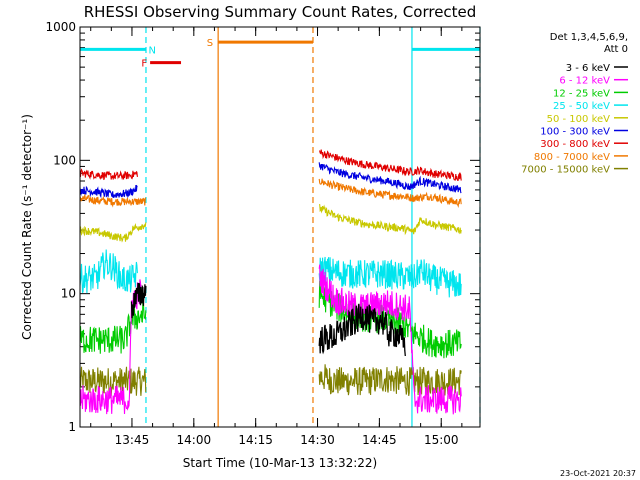 The width and height of the screenshot is (640, 480). What do you see at coordinates (584, 81) in the screenshot?
I see `legend-item-label: 6 - 12 keV` at bounding box center [584, 81].